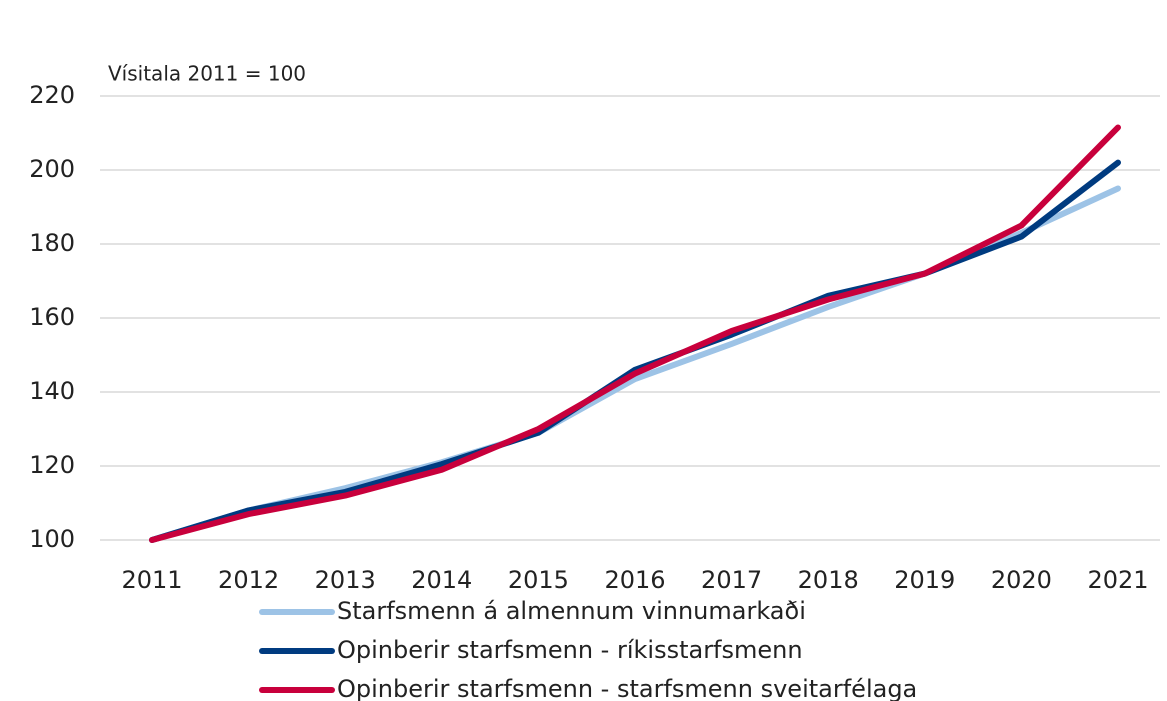  Describe the element at coordinates (570, 650) in the screenshot. I see `legend-label: Opinberir starfsmenn - ríkisstarfsmenn` at that location.